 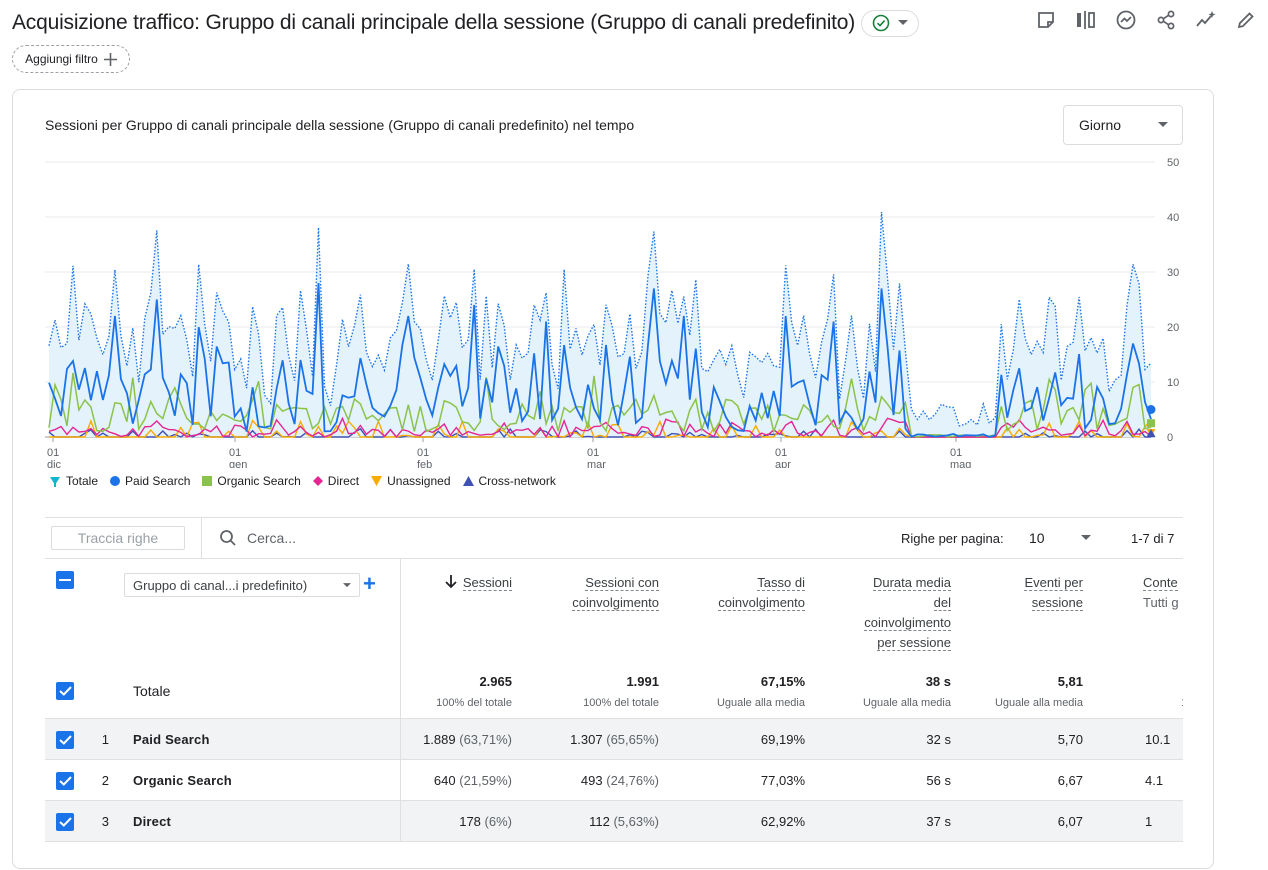 I want to click on cell-sessions: 178 (6%), so click(x=456, y=821).